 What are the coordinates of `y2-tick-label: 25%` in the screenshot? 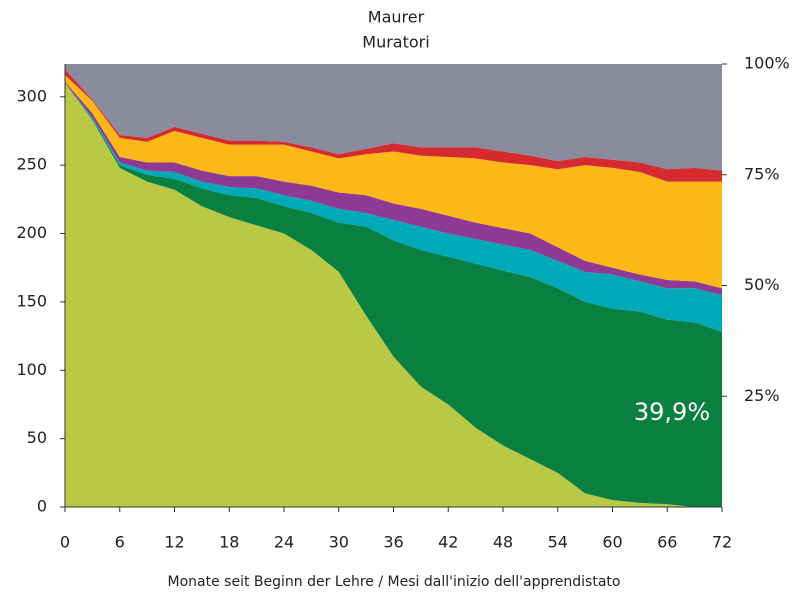 It's located at (762, 395).